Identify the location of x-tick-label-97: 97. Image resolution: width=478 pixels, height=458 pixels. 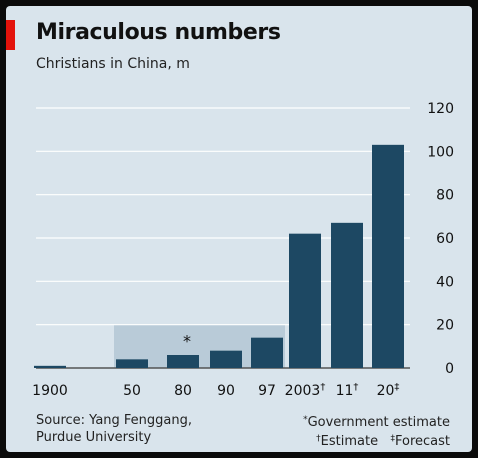
(267, 391).